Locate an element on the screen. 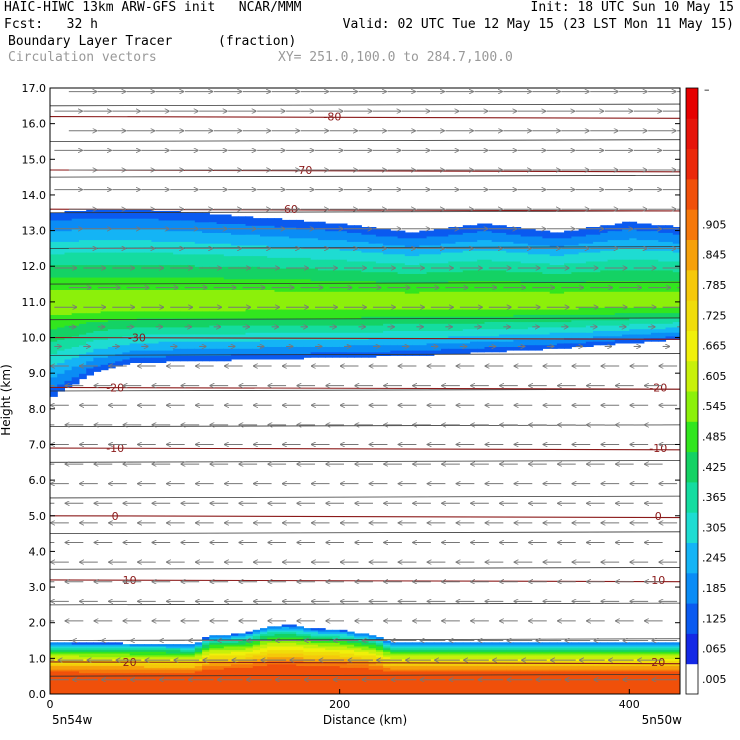 The height and width of the screenshot is (740, 740). y-tick-label: 9.0 is located at coordinates (38, 373).